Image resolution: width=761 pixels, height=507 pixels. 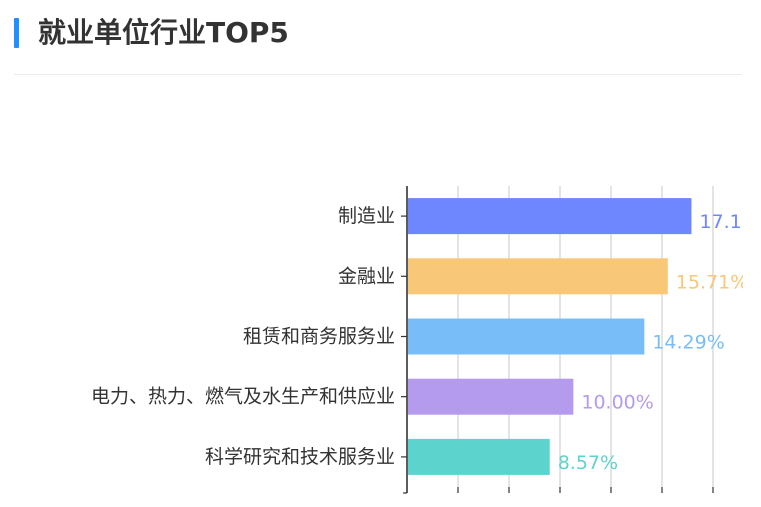 I want to click on header-divider, so click(x=378, y=74).